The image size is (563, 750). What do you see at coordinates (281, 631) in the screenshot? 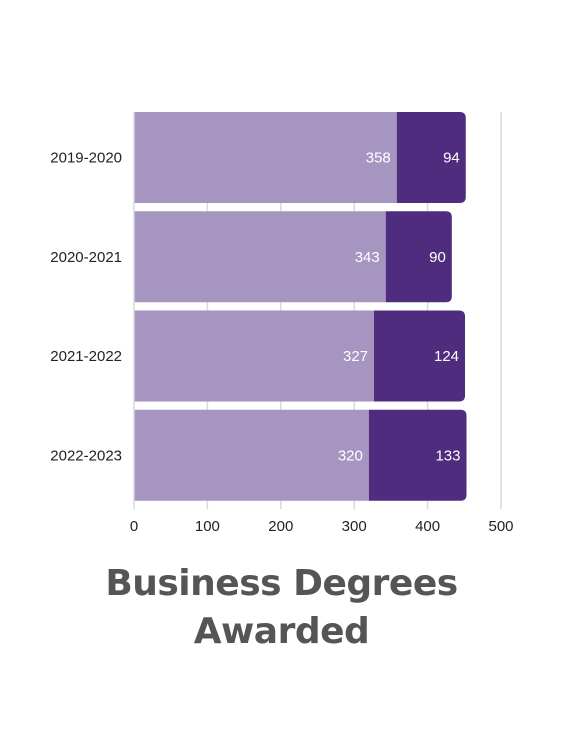
I see `chart-title-line-2: Awarded` at bounding box center [281, 631].